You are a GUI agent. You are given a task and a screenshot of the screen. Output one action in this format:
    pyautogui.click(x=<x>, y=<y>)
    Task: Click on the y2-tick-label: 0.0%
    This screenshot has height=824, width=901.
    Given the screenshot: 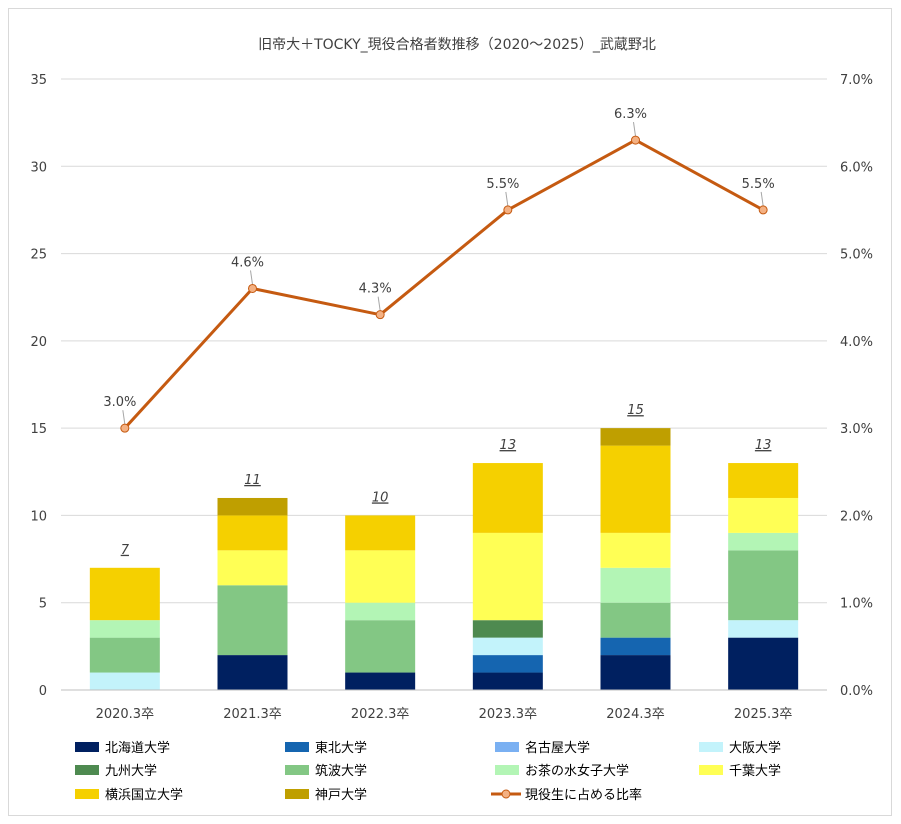 What is the action you would take?
    pyautogui.click(x=856, y=691)
    